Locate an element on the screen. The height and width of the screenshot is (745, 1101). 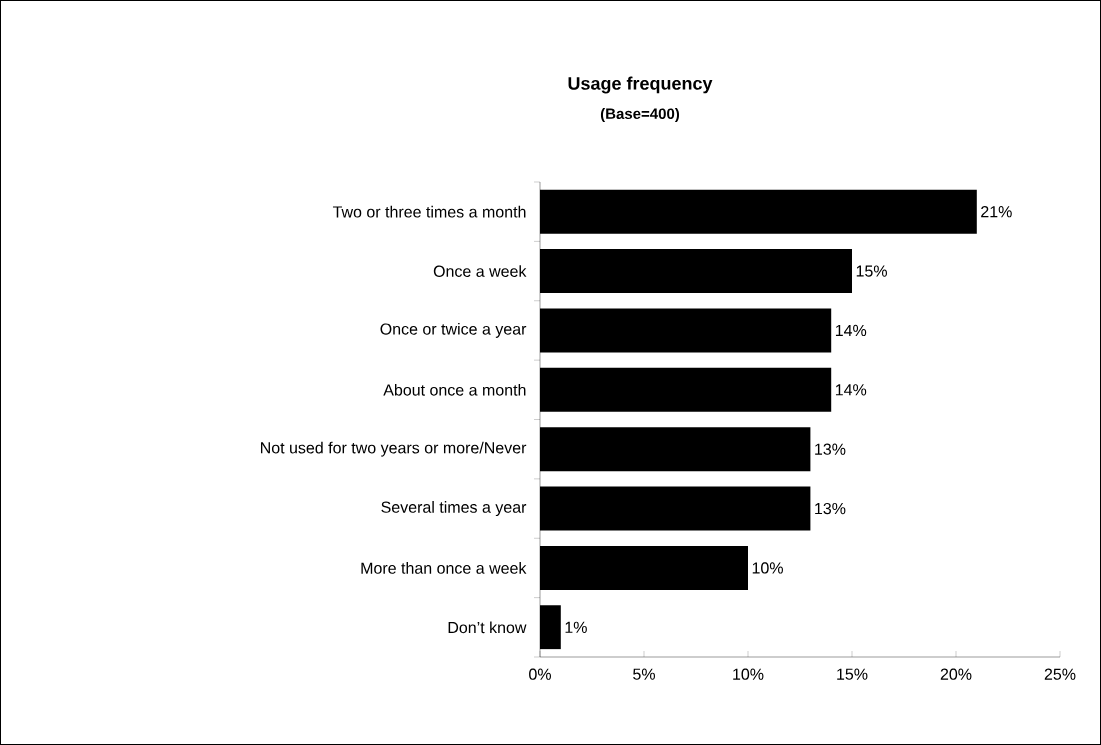
y-tick-label: Several times a year is located at coordinates (454, 509).